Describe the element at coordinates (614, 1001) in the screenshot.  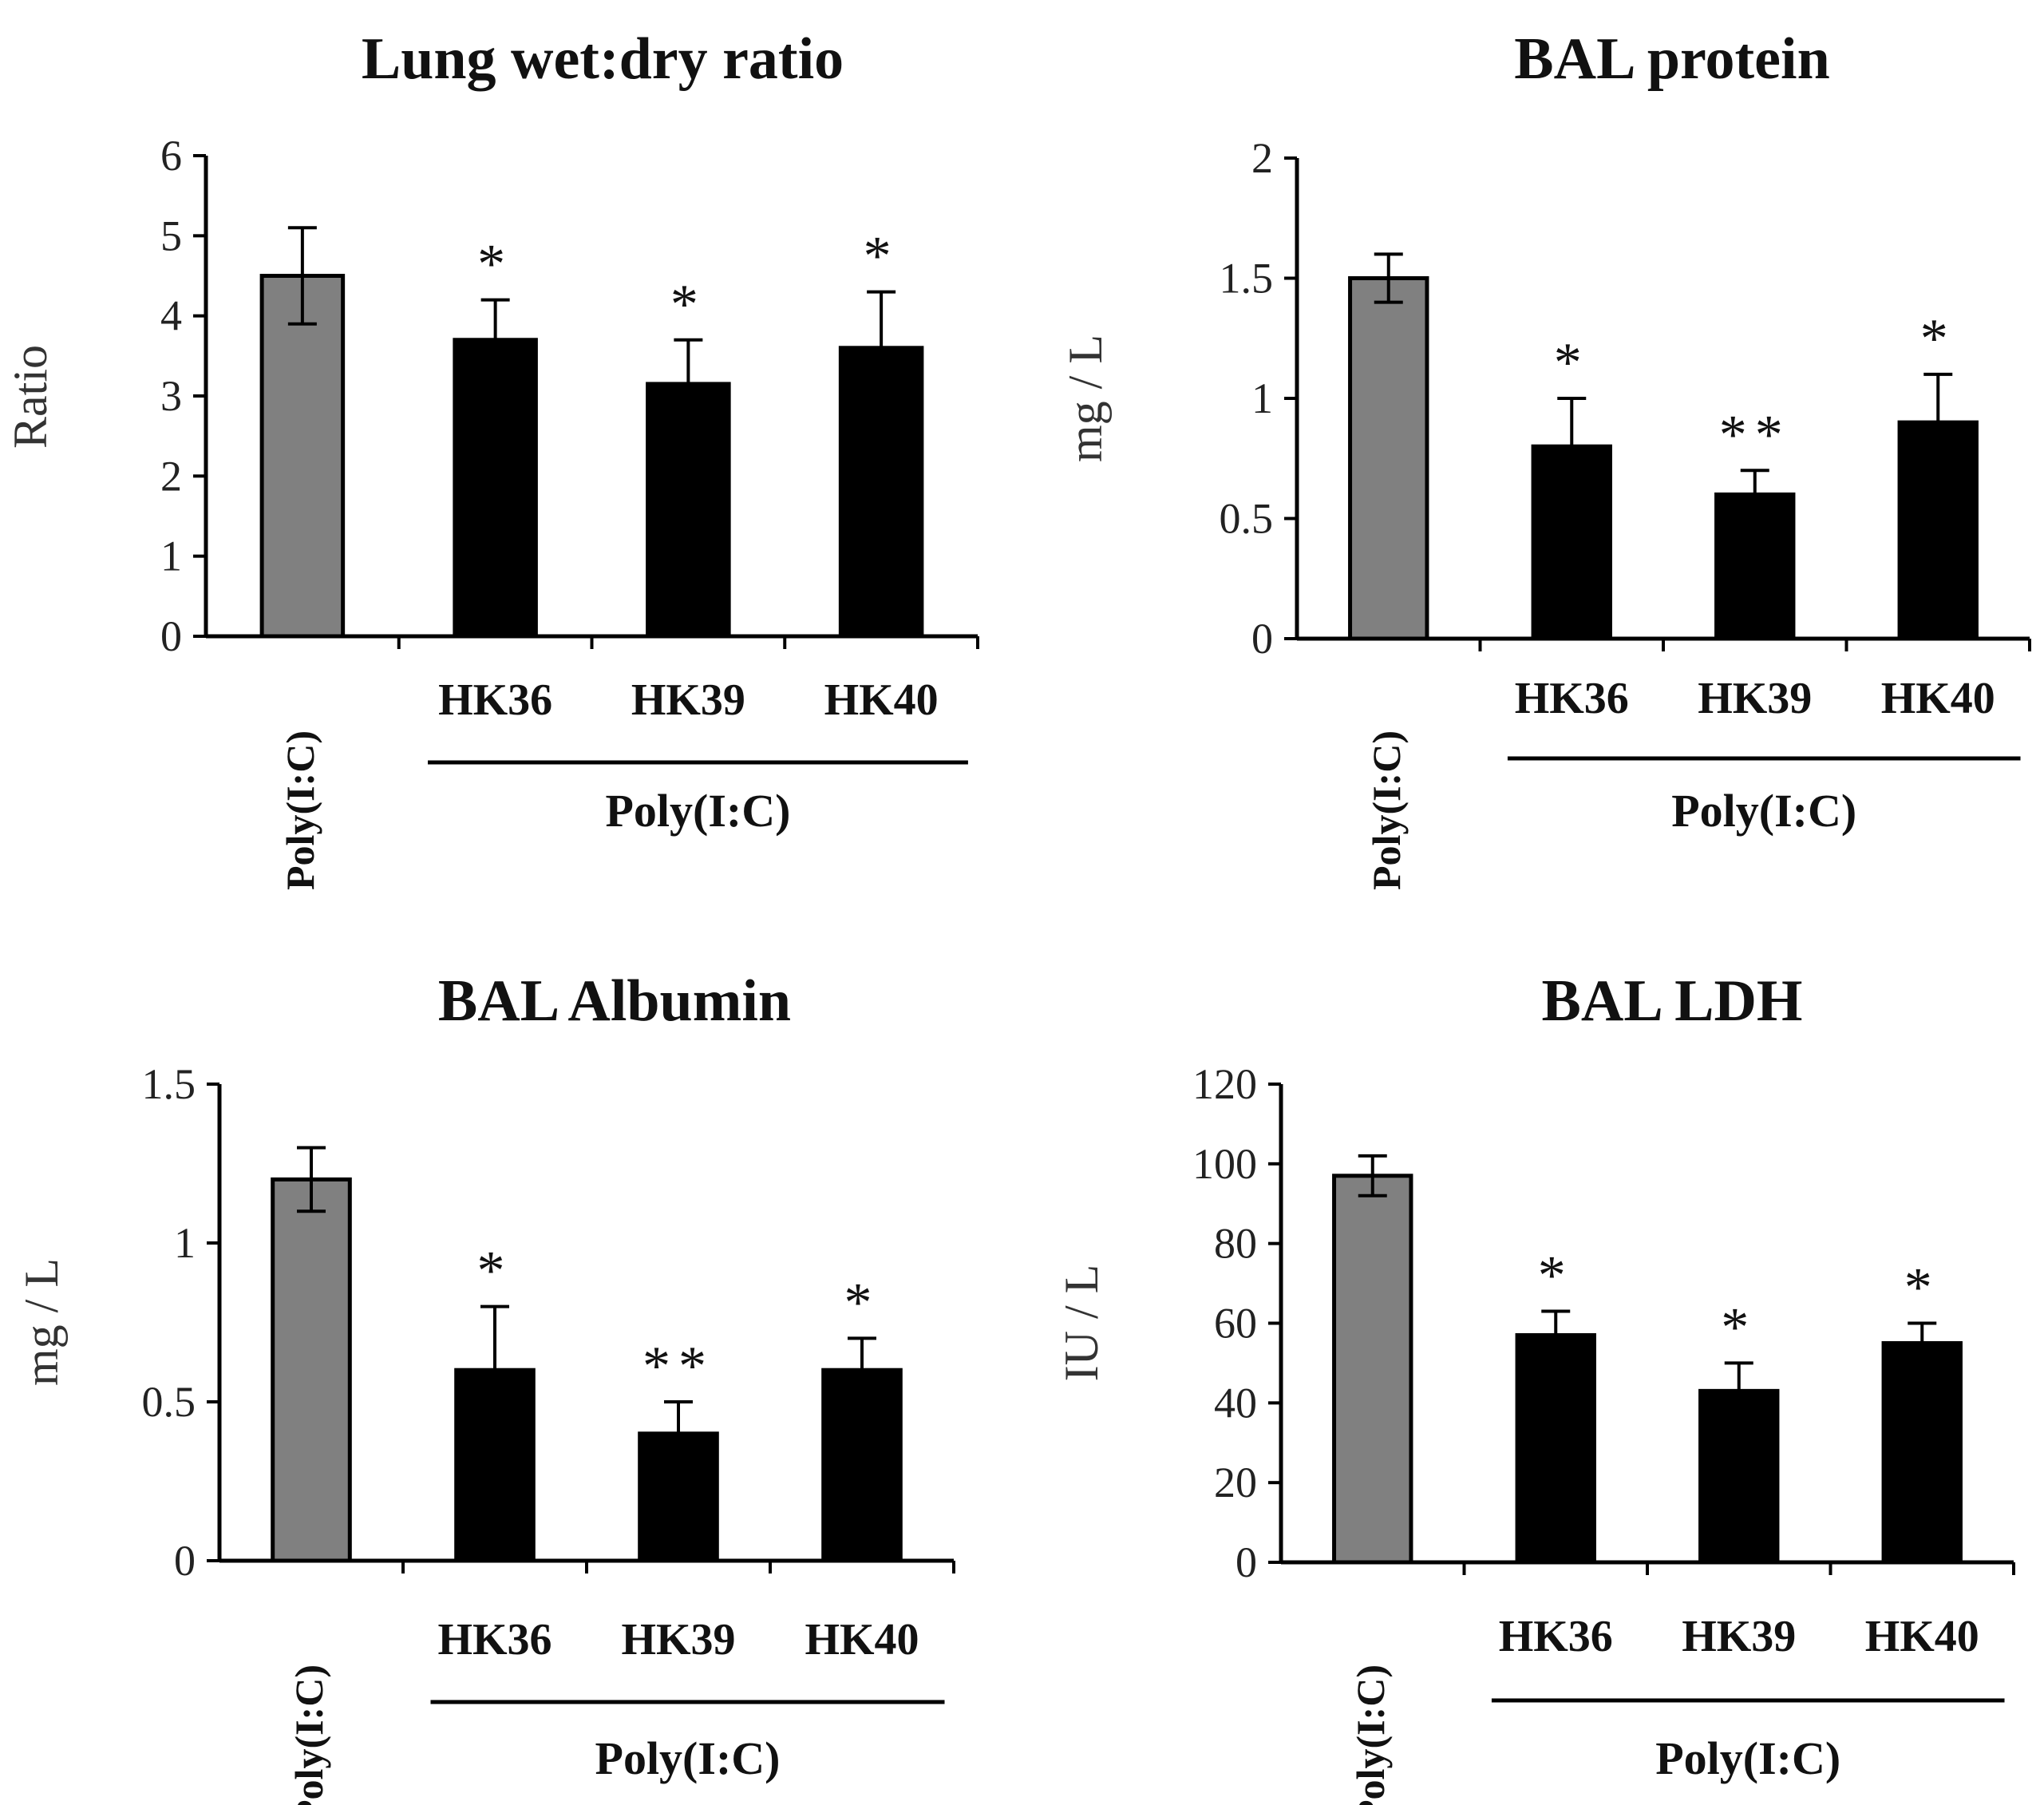
I see `chart-title: BAL Albumin` at that location.